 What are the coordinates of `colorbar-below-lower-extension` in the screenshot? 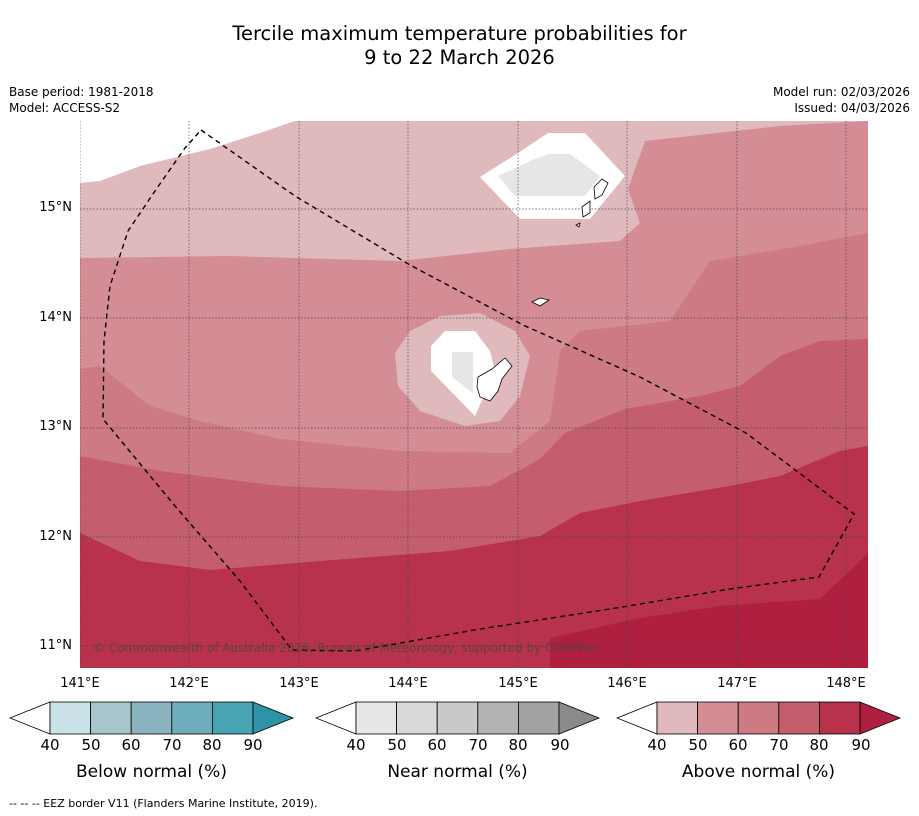 It's located at (30, 718).